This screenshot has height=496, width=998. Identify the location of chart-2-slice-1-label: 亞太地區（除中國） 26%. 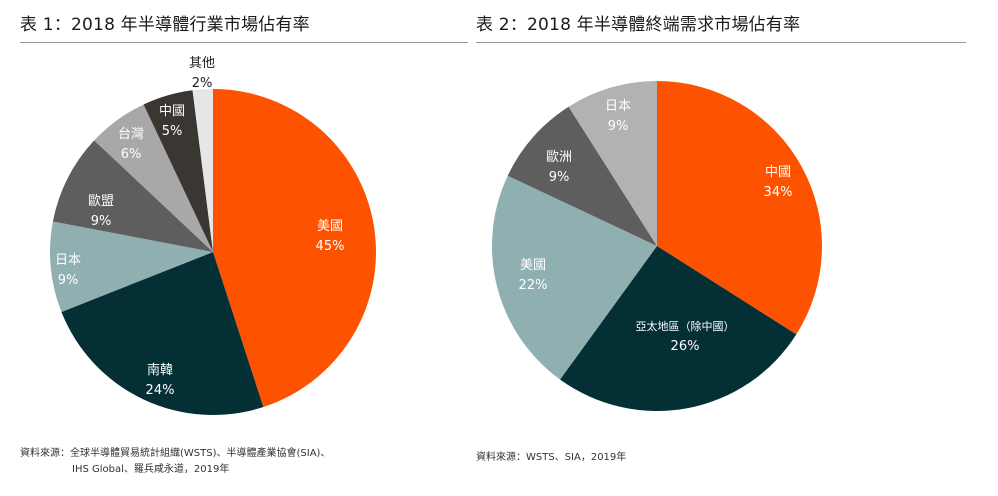
(685, 336).